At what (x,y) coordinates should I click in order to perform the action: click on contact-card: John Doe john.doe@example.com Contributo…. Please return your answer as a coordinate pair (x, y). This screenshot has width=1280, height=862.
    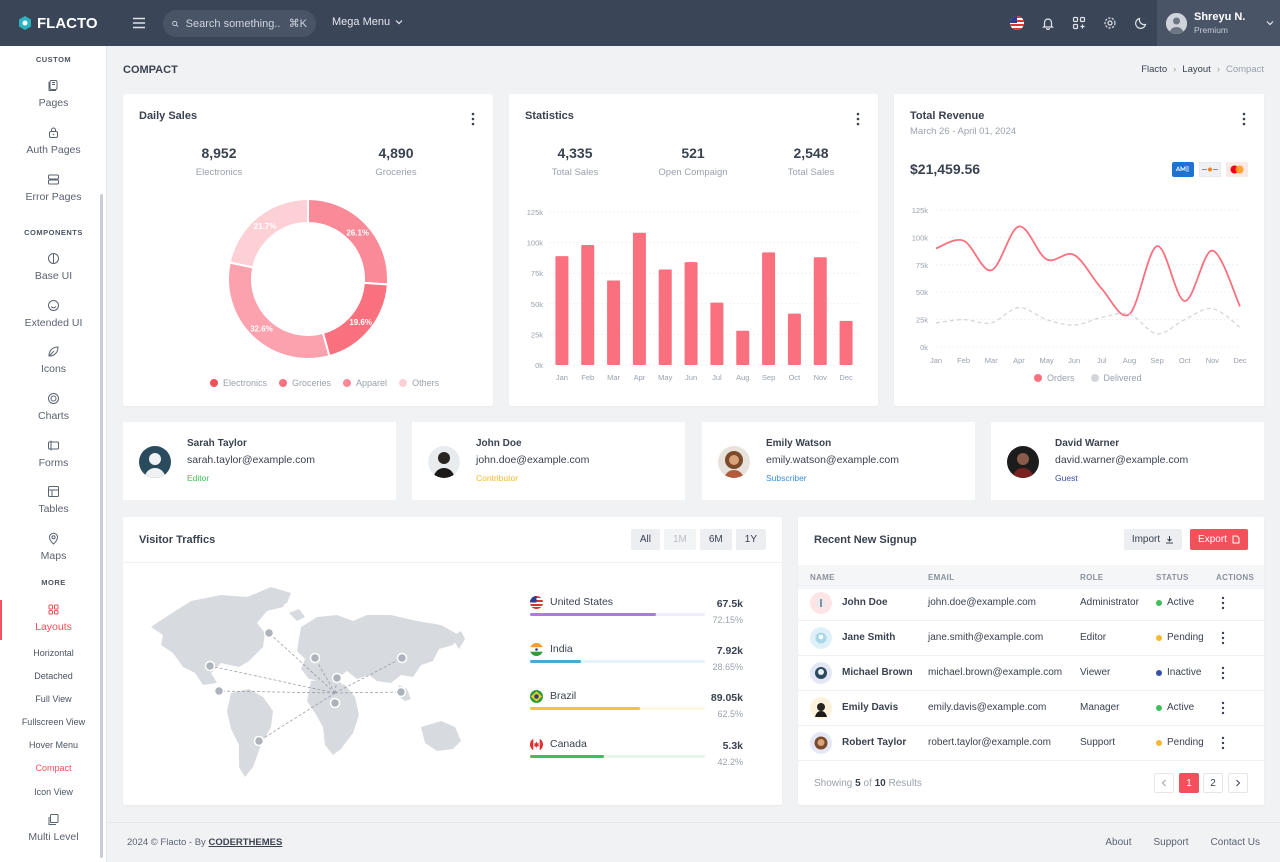
    Looking at the image, I should click on (548, 461).